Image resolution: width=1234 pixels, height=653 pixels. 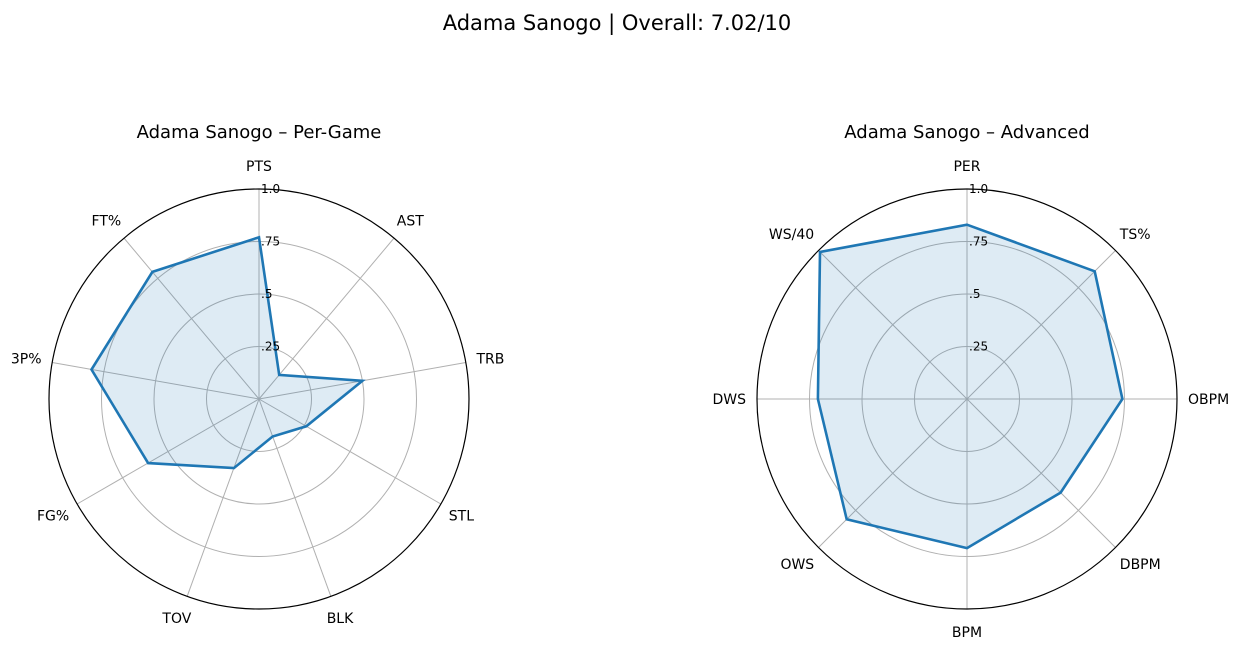 I want to click on radar-advanced-title: Adama Sanogo – Advanced, so click(x=966, y=132).